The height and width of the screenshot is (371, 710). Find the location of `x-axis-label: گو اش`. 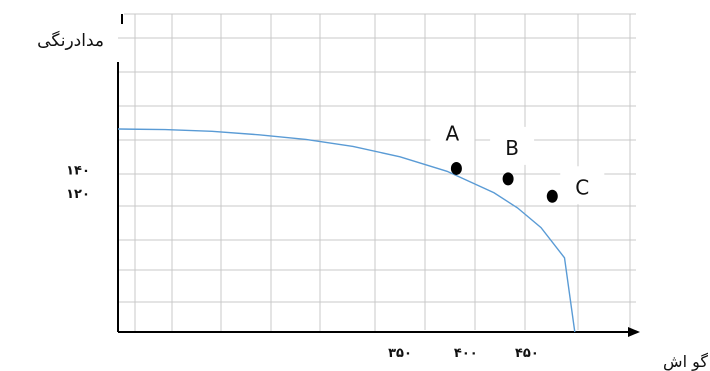

x-axis-label: گو اش is located at coordinates (685, 361).